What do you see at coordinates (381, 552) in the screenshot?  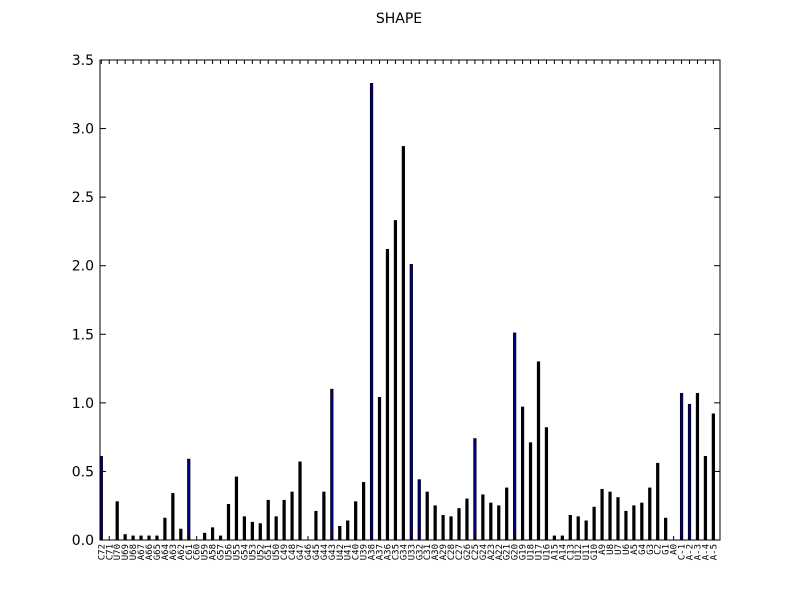 I see `xtick-label-A37: A37` at bounding box center [381, 552].